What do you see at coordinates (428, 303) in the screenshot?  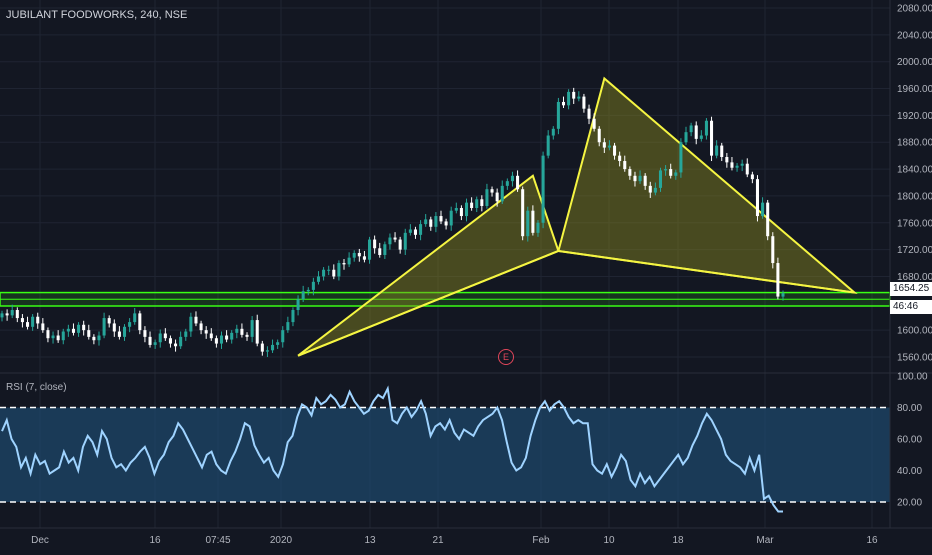 I see `pattern-leg` at bounding box center [428, 303].